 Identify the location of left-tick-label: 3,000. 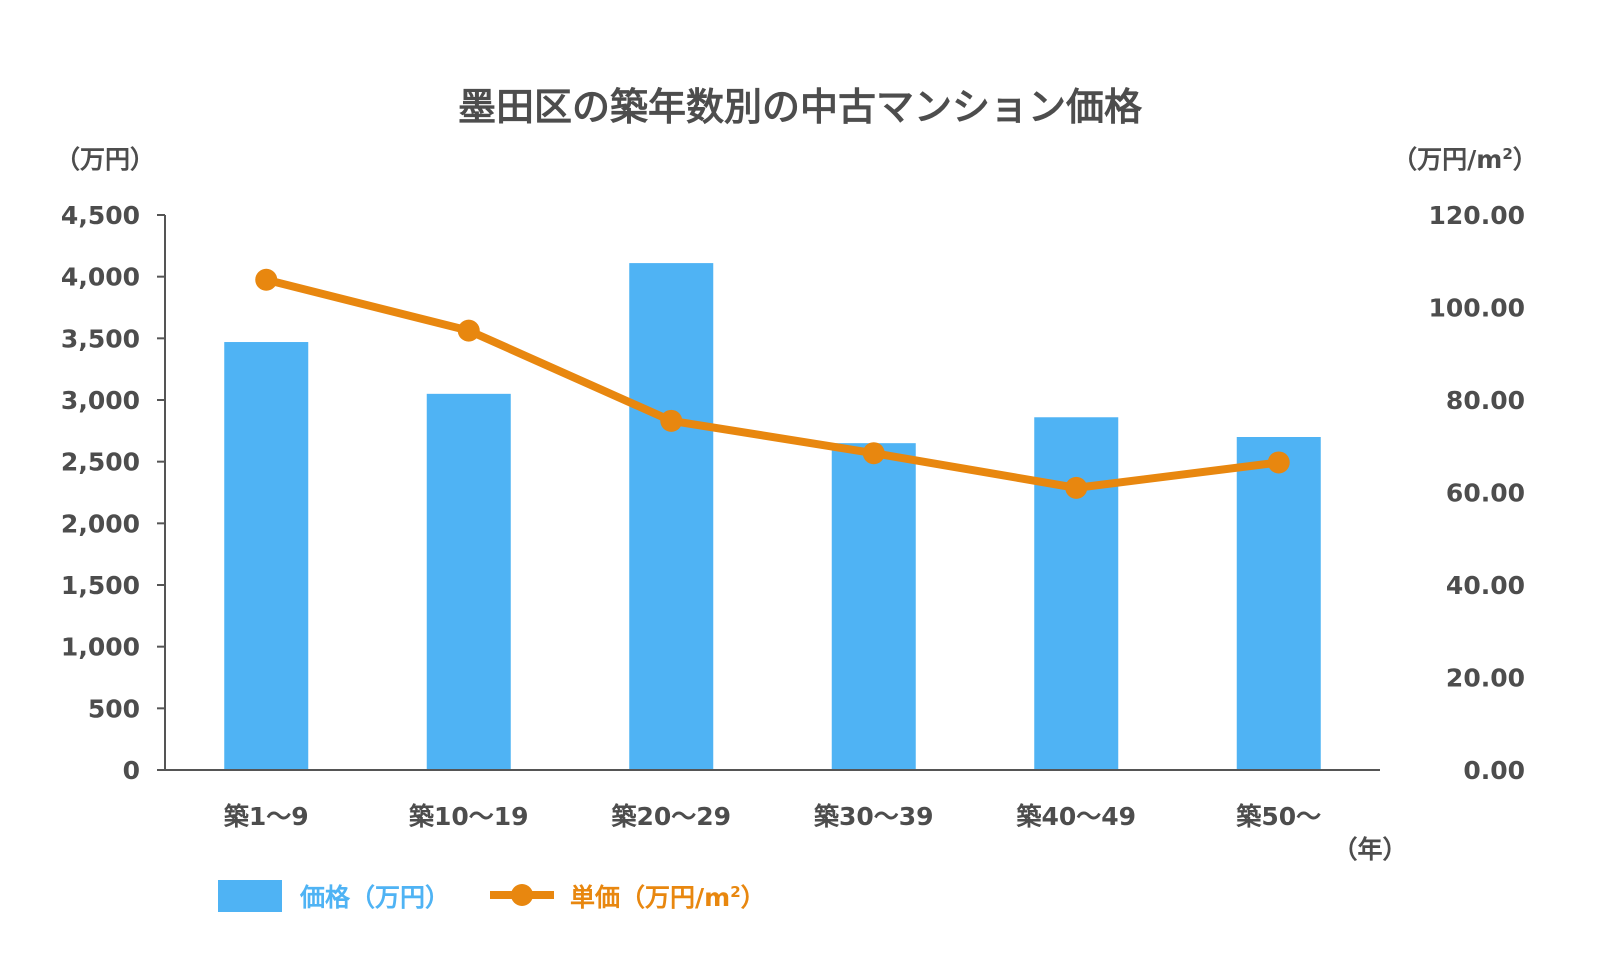
(100, 400).